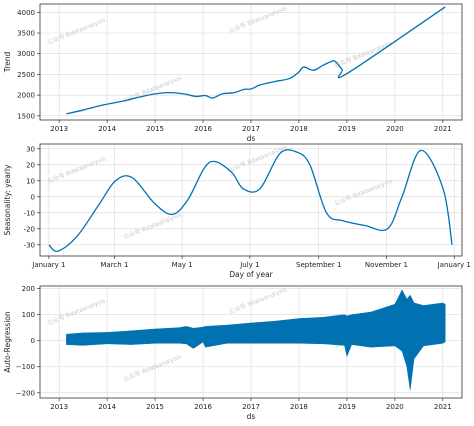  What do you see at coordinates (26, 13) in the screenshot?
I see `y-tick-label: 4000` at bounding box center [26, 13].